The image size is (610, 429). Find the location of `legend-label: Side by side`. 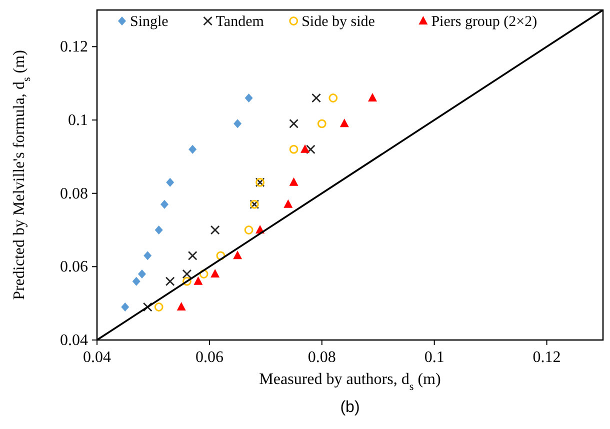

legend-label: Side by side is located at coordinates (339, 22).